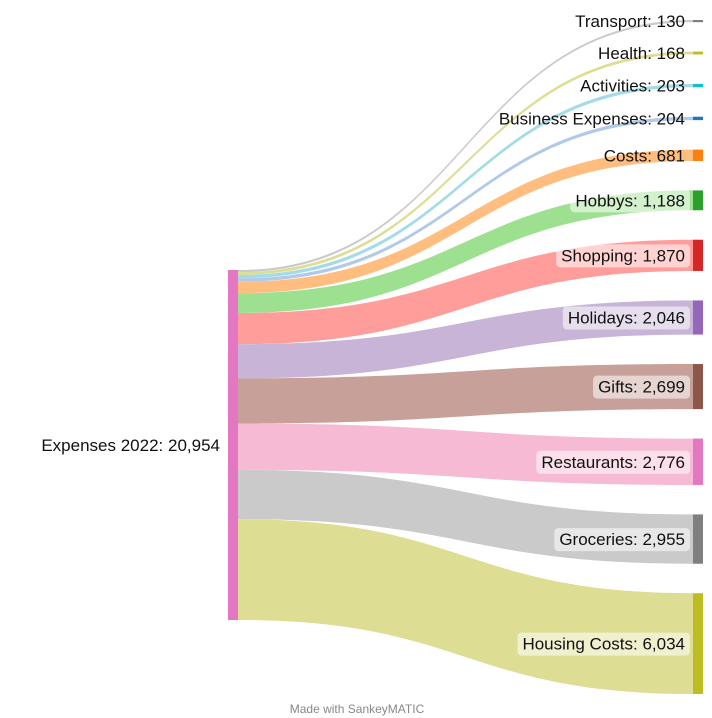 The width and height of the screenshot is (712, 718). I want to click on label-bg-restaurants, so click(613, 462).